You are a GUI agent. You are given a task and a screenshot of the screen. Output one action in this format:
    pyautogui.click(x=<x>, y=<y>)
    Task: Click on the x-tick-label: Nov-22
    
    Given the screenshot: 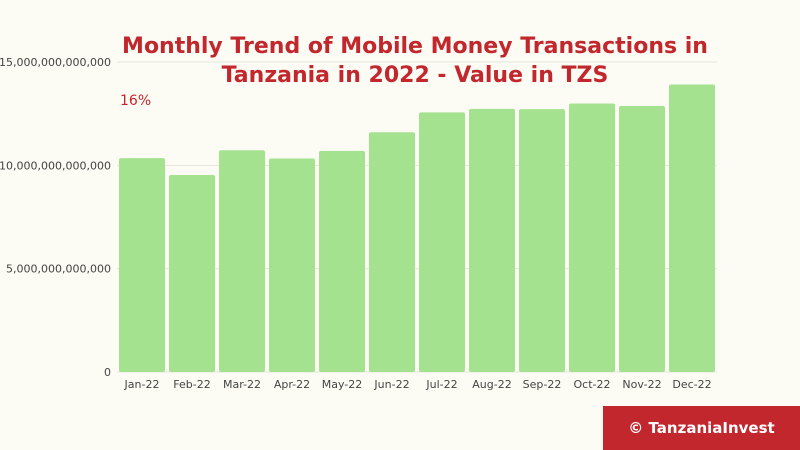 What is the action you would take?
    pyautogui.click(x=641, y=384)
    